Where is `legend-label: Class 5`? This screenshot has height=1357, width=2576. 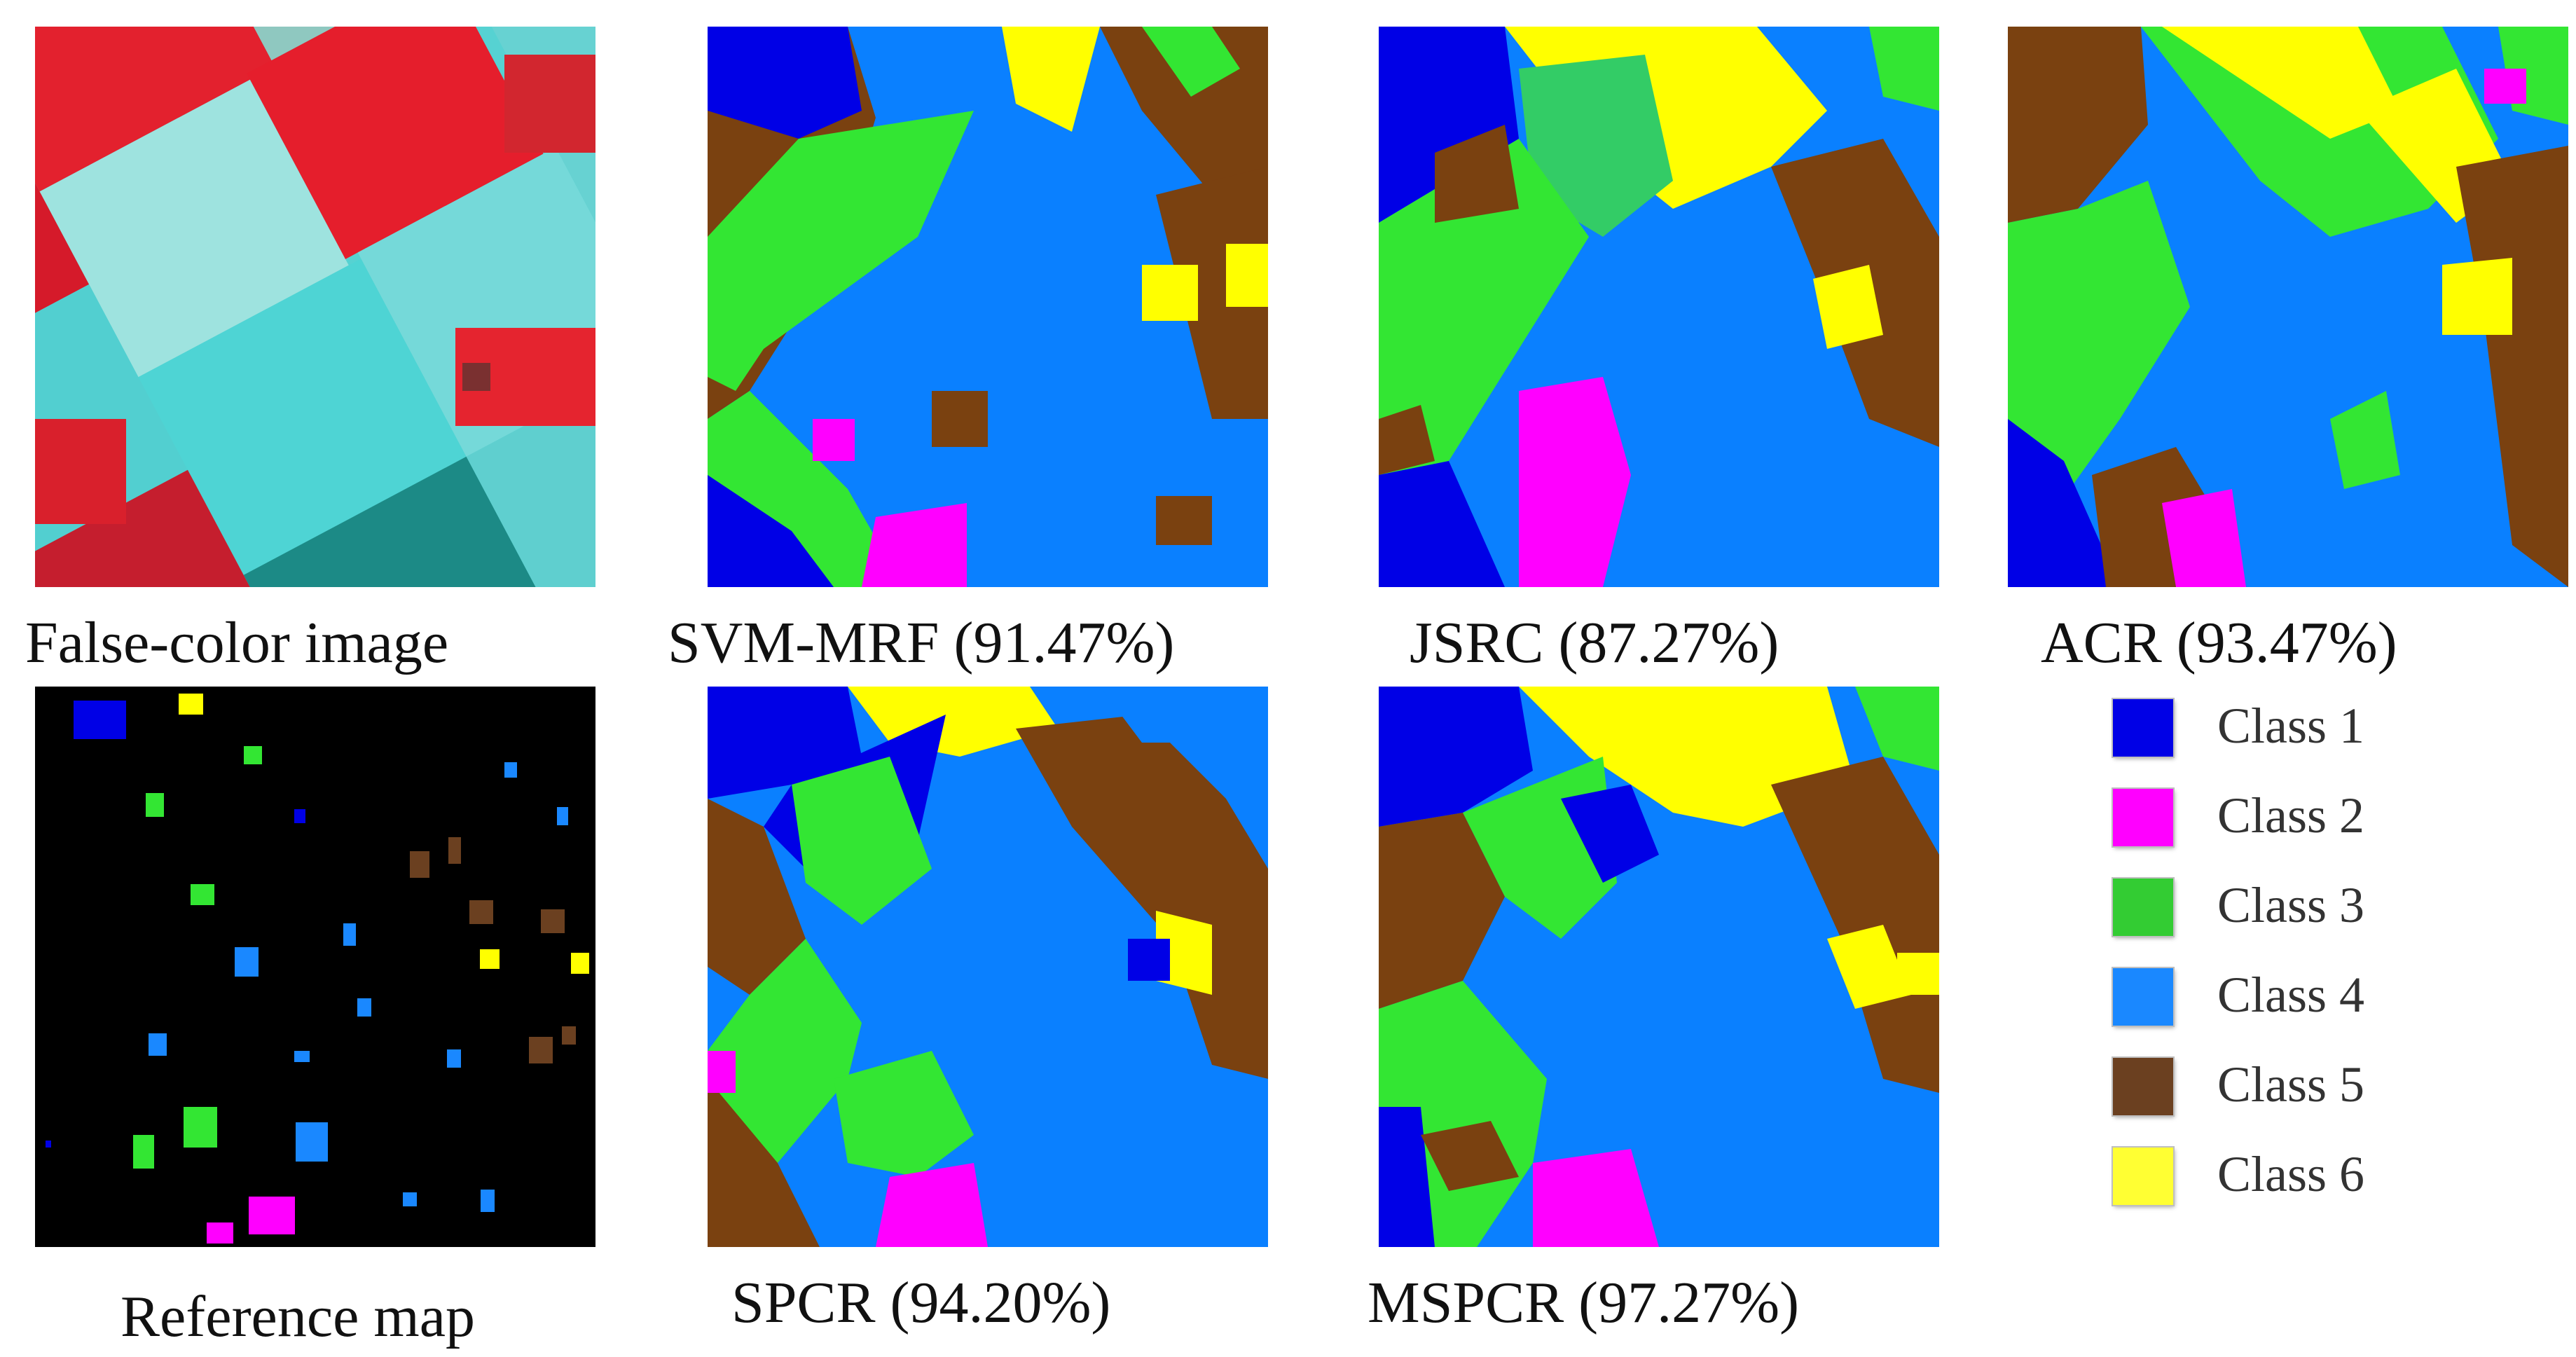 legend-label: Class 5 is located at coordinates (2291, 1084).